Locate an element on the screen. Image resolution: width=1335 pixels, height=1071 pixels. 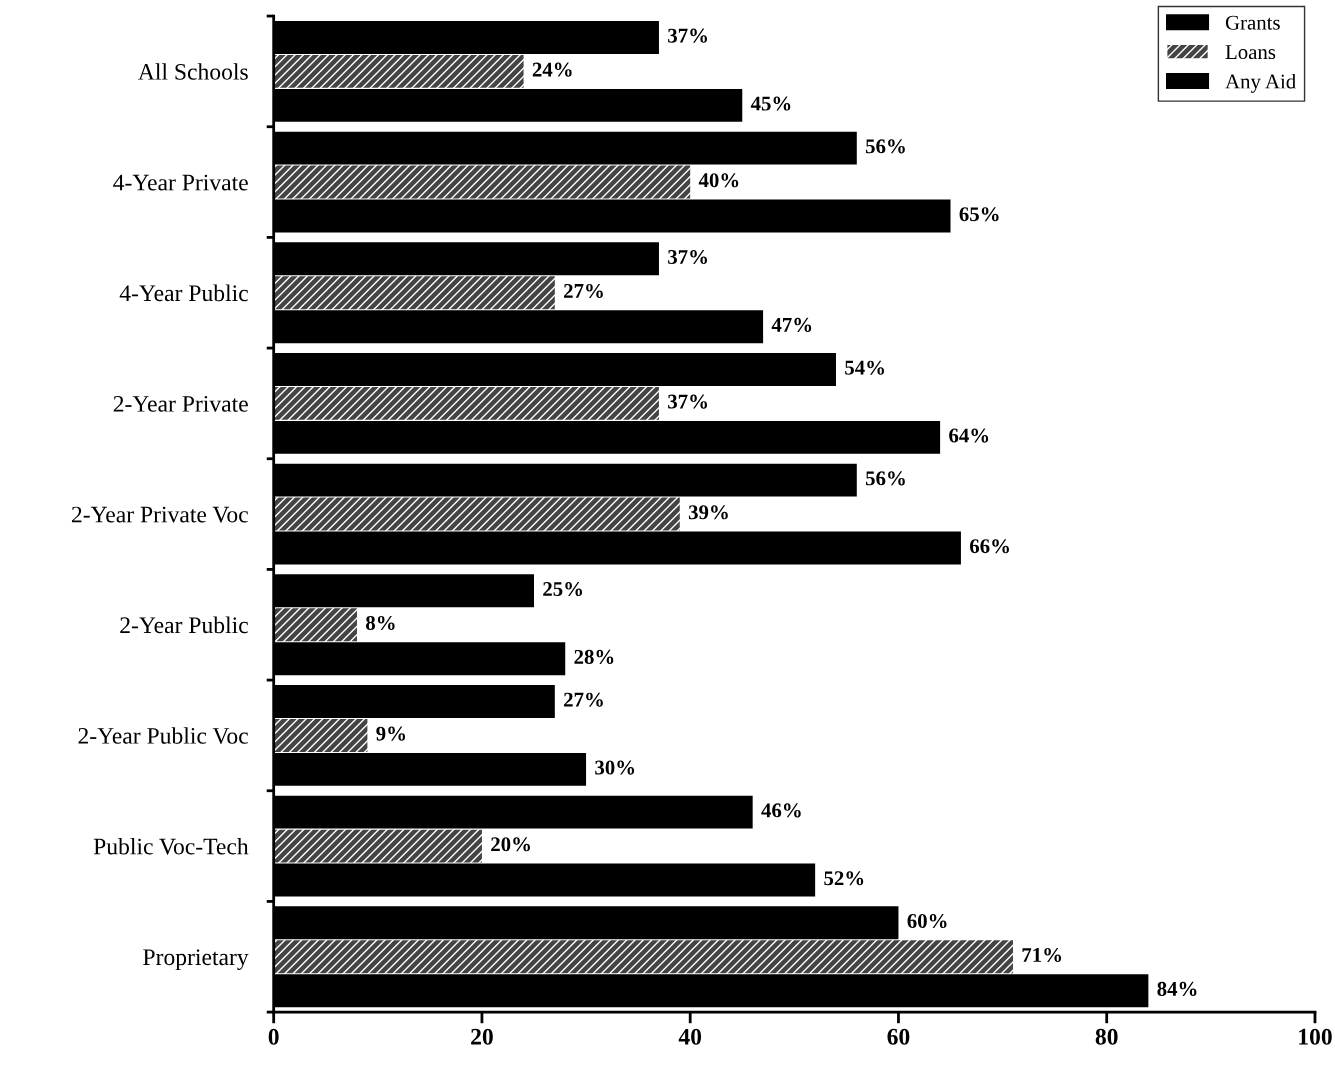
data-label: 28% is located at coordinates (594, 656).